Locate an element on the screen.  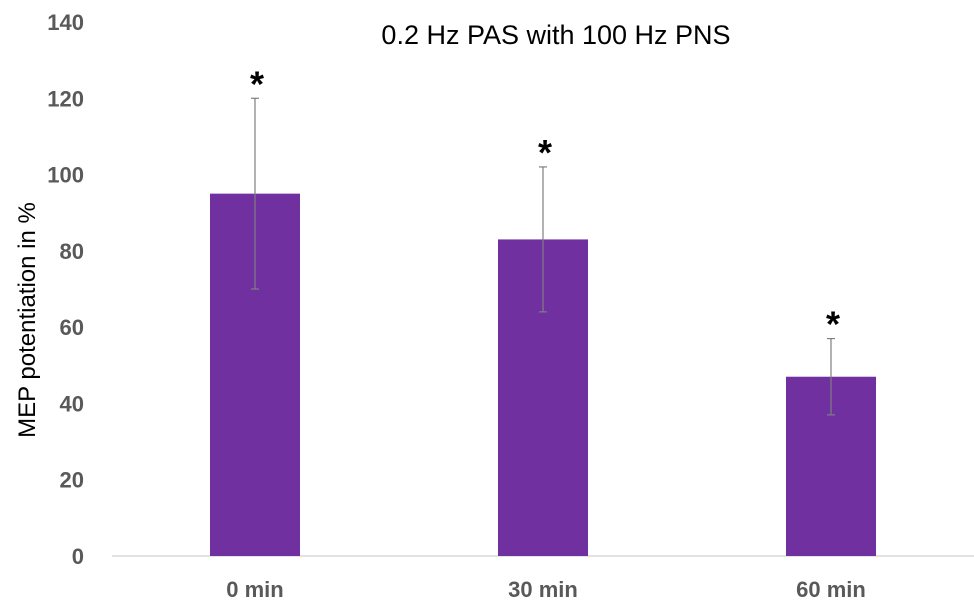
y-tick-label-60: 60 is located at coordinates (72, 327).